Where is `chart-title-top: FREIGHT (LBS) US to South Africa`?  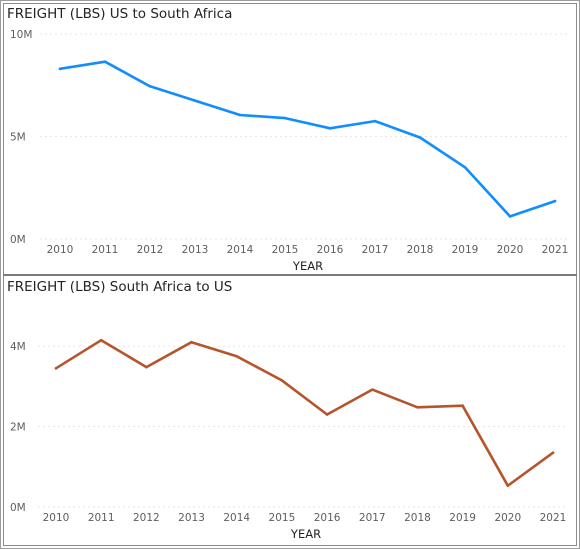 chart-title-top: FREIGHT (LBS) US to South Africa is located at coordinates (120, 14).